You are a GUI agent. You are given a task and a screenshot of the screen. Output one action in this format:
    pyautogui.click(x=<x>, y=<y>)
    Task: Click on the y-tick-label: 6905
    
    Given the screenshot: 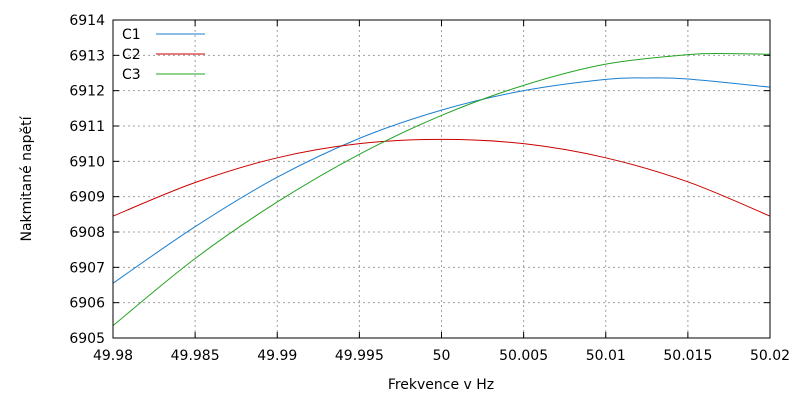 What is the action you would take?
    pyautogui.click(x=87, y=339)
    